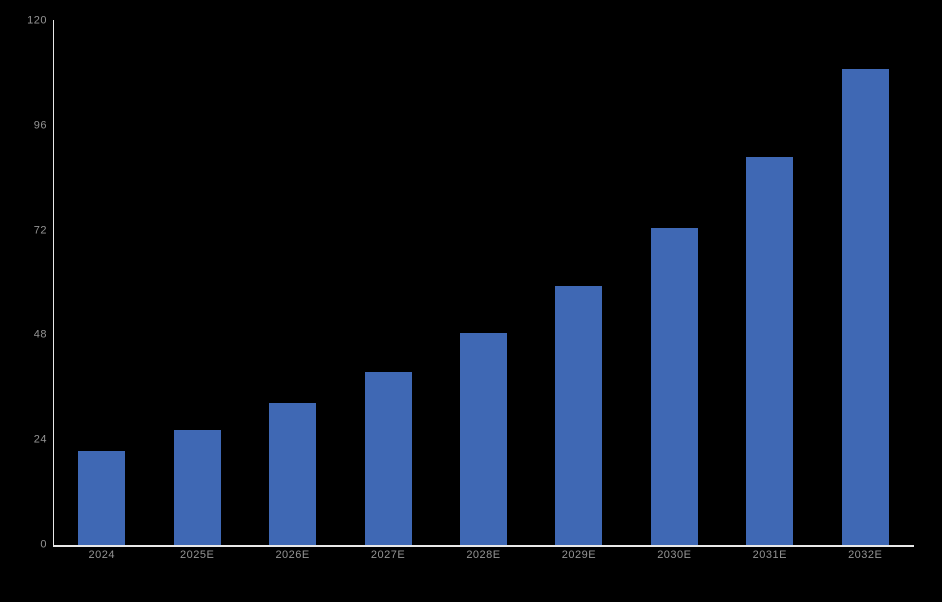 This screenshot has width=942, height=602. What do you see at coordinates (40, 439) in the screenshot?
I see `y-tick-label: 24` at bounding box center [40, 439].